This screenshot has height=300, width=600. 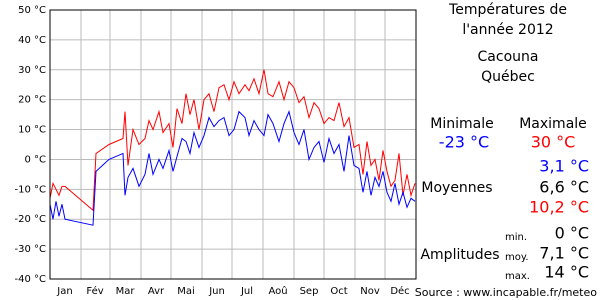 I want to click on y-tick-label: -30 °C, so click(x=31, y=249).